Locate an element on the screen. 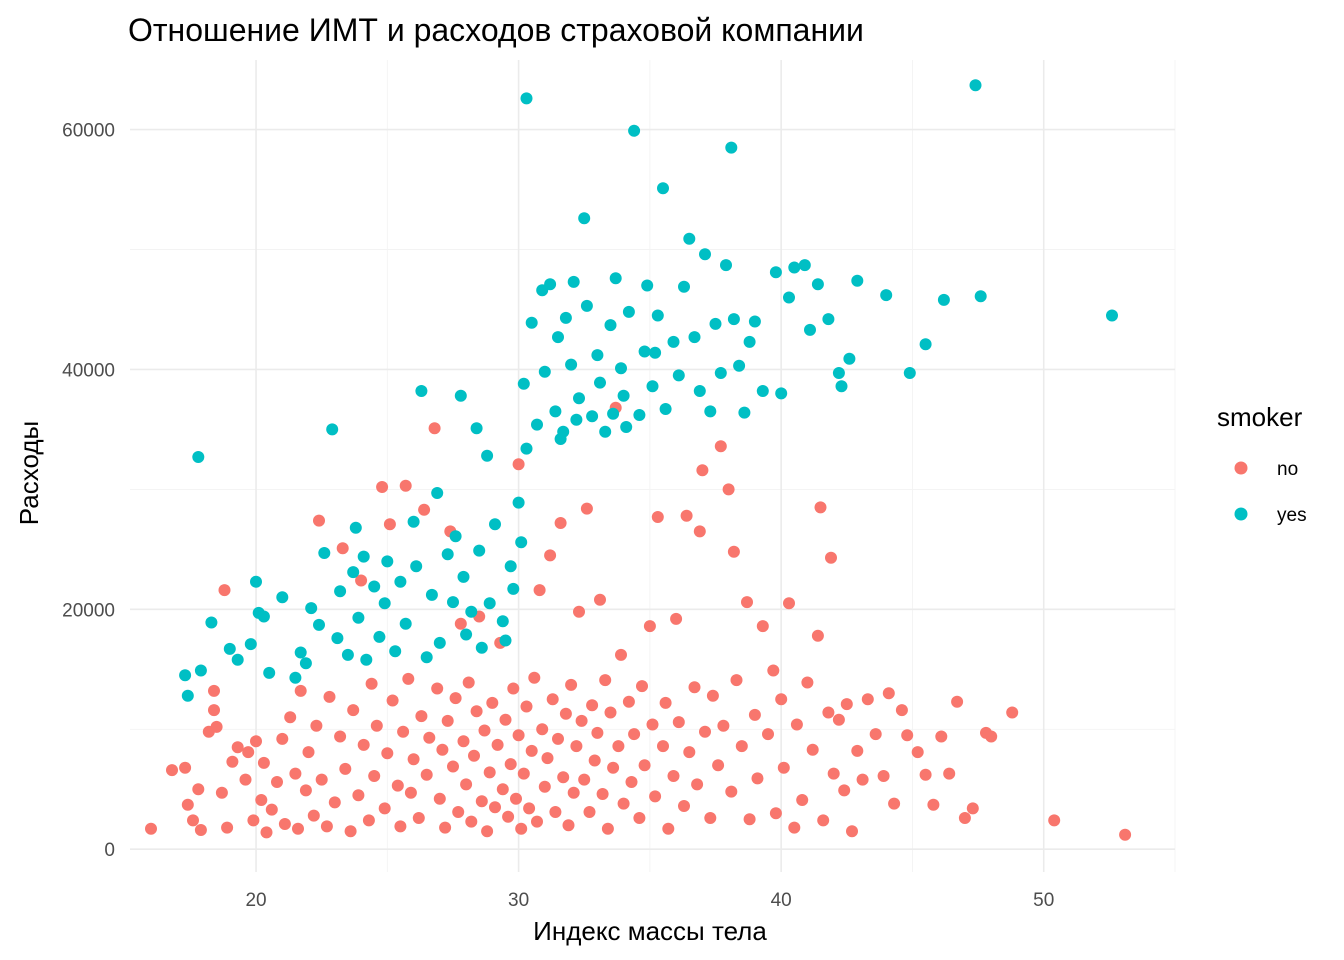 This screenshot has width=1344, height=960. legend-title: smoker is located at coordinates (1260, 417).